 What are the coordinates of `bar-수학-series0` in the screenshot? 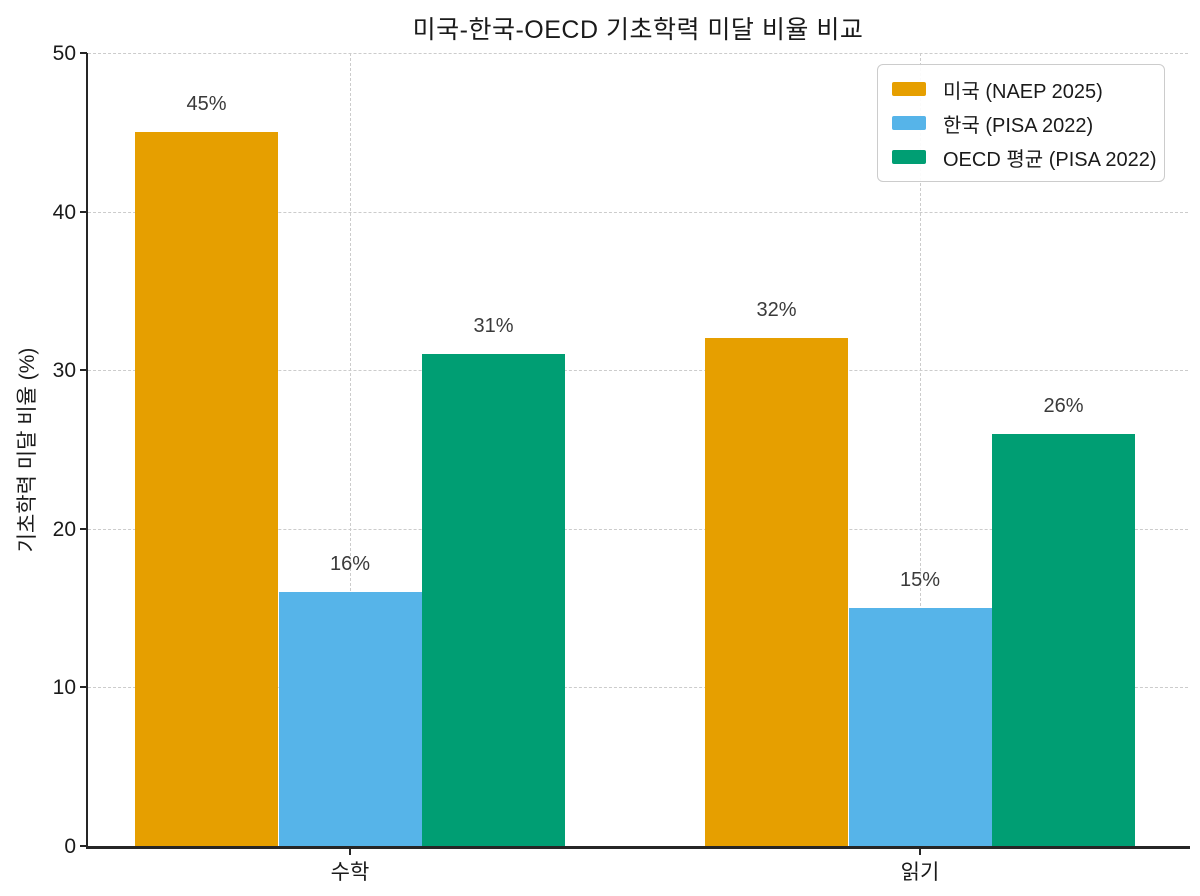 It's located at (206, 489).